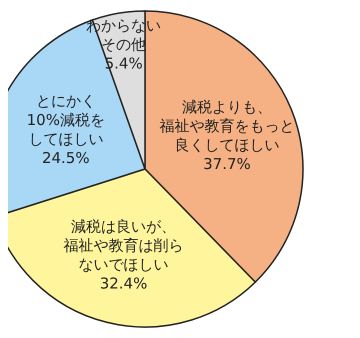  Describe the element at coordinates (124, 245) in the screenshot. I see `slice-label: 減税は良いが、福祉や教育は削らないでほしい` at that location.